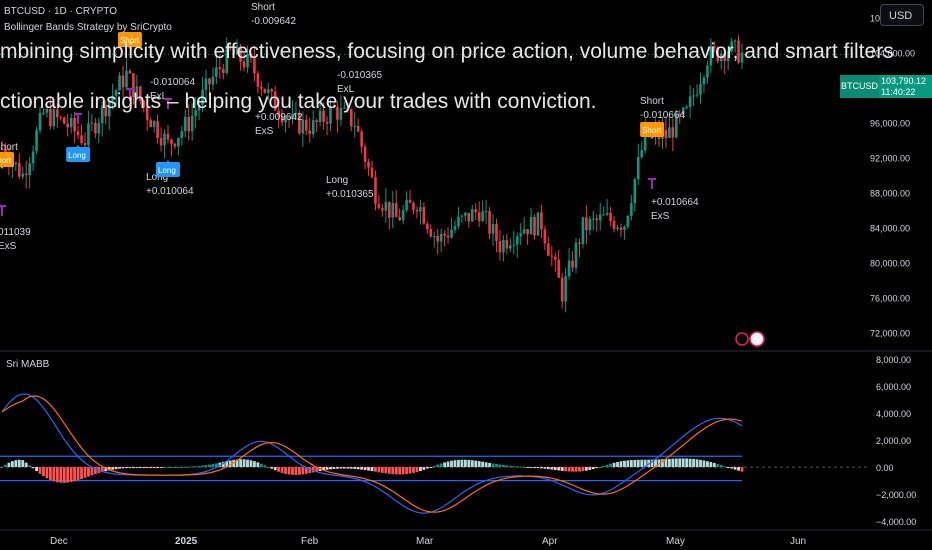 The height and width of the screenshot is (550, 932). What do you see at coordinates (157, 177) in the screenshot?
I see `signal-label: Long` at bounding box center [157, 177].